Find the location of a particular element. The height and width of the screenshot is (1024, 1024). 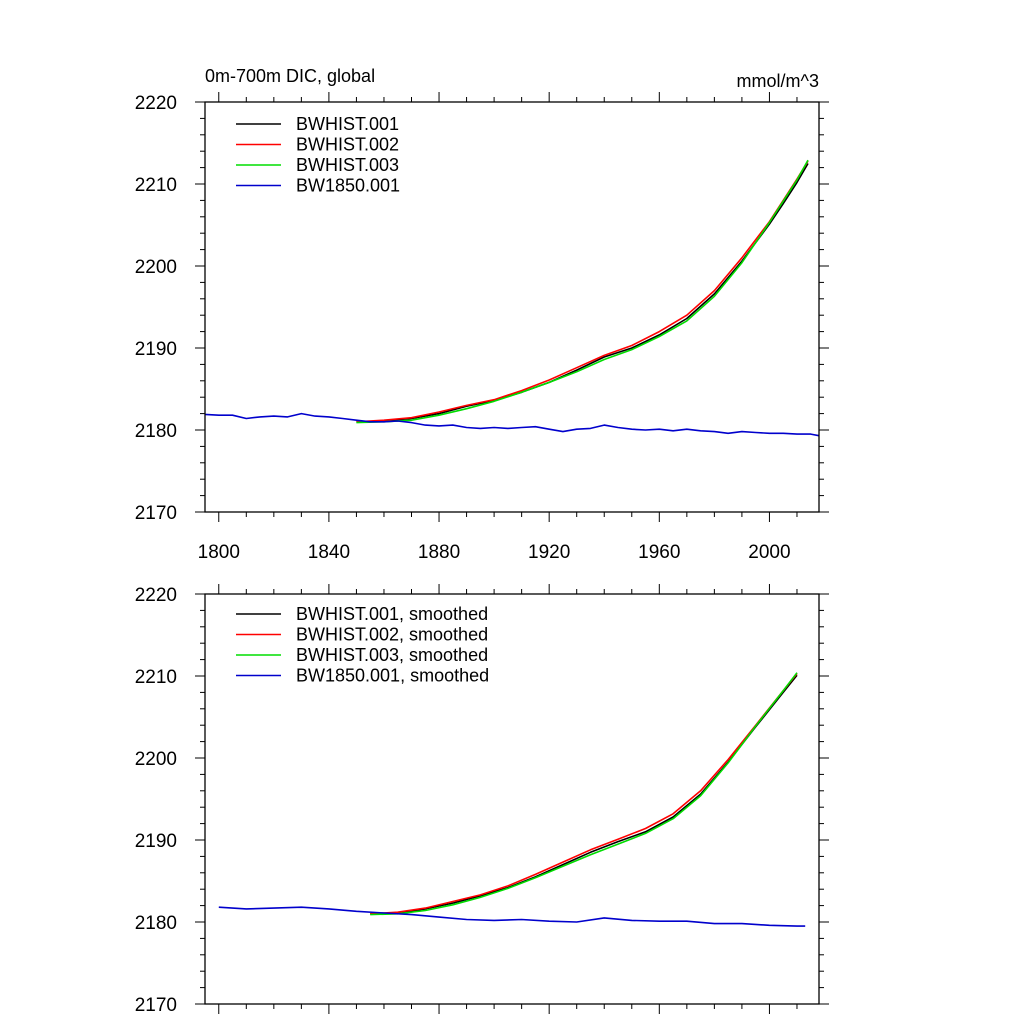

top-panel-units: mmol/m^3 is located at coordinates (778, 81).